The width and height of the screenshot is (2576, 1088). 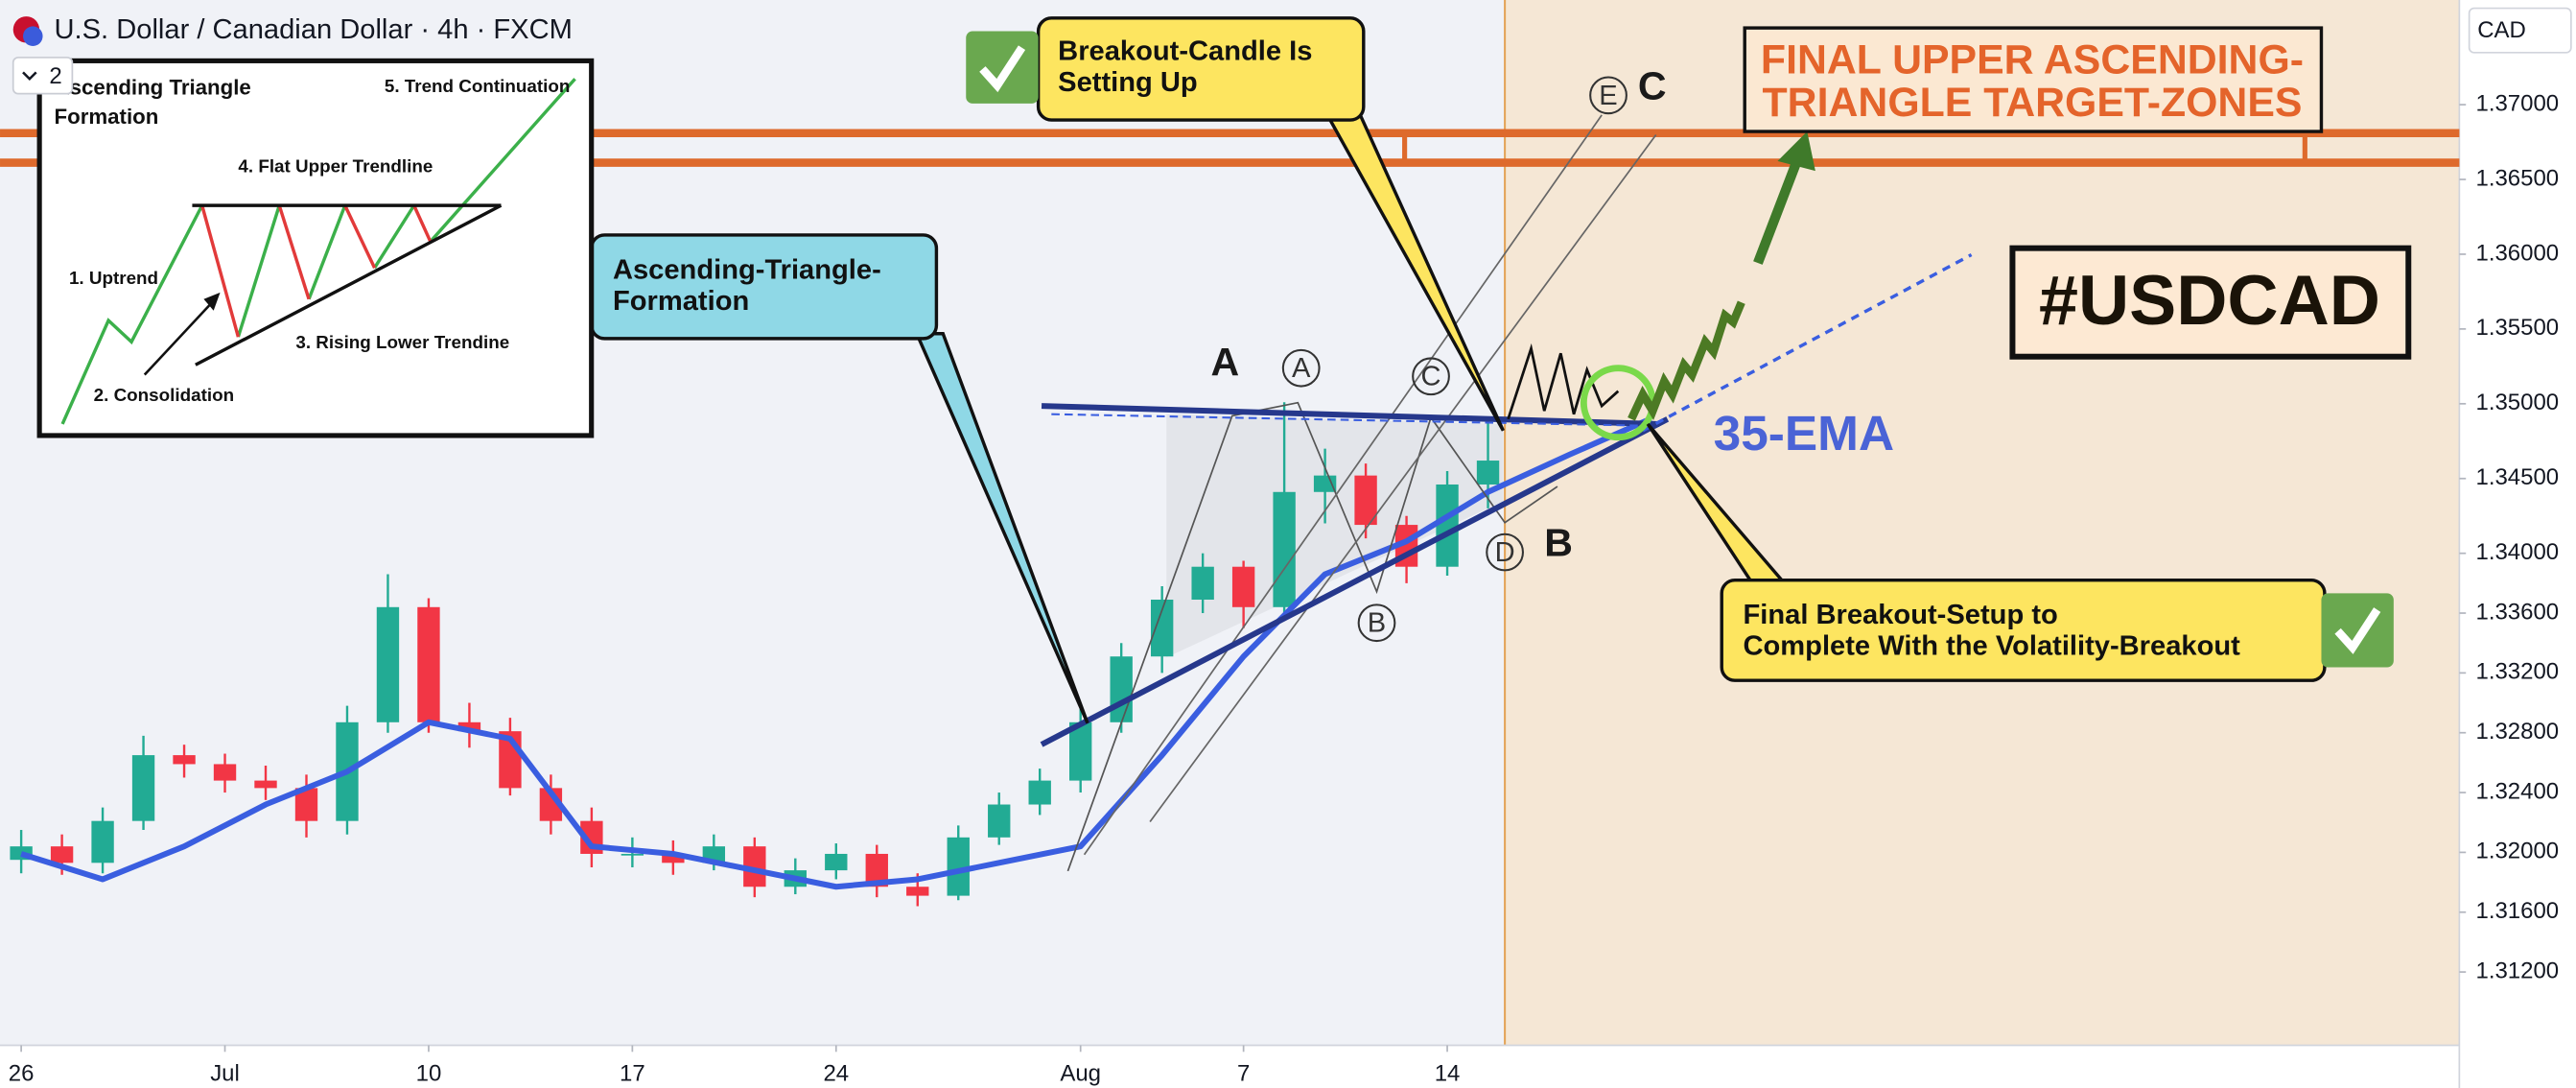 What do you see at coordinates (153, 87) in the screenshot?
I see `inset-title: Ascending Triangle` at bounding box center [153, 87].